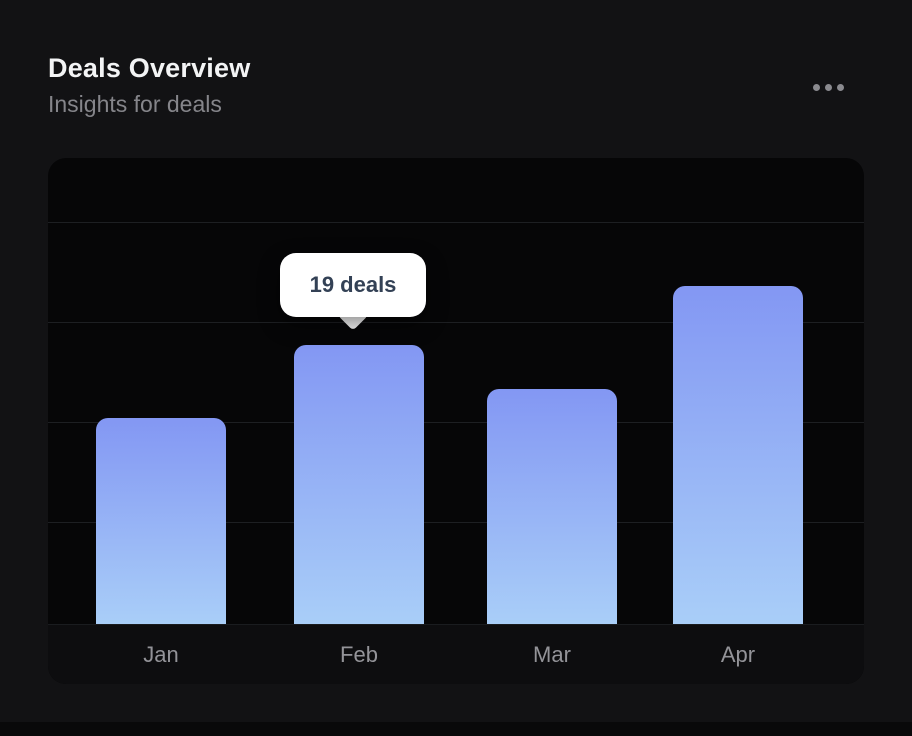 The image size is (912, 736). I want to click on page-subtitle: Insights for deals, so click(135, 104).